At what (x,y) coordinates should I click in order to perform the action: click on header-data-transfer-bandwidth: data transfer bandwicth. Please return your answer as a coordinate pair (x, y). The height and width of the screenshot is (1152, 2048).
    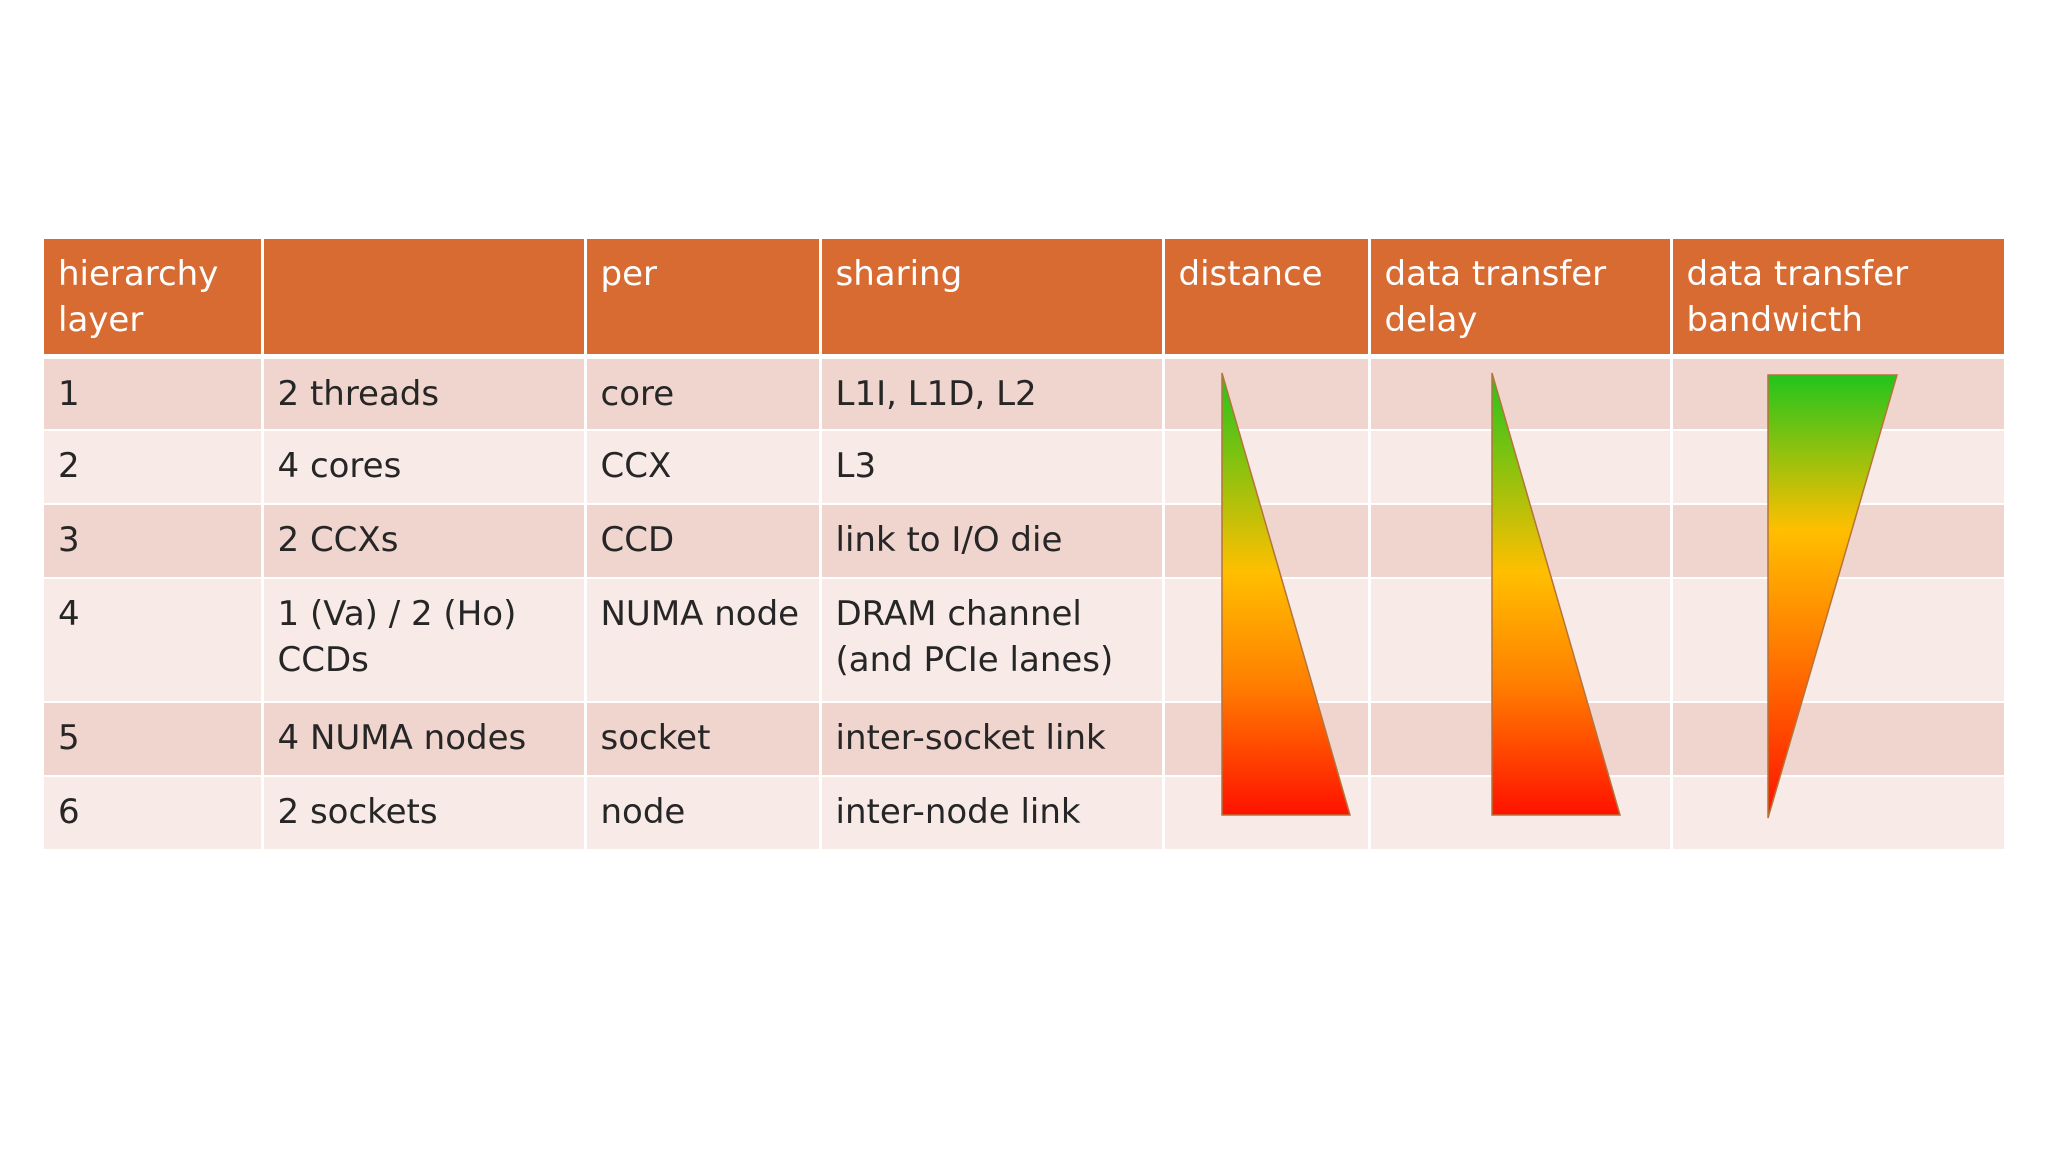
    Looking at the image, I should click on (1837, 299).